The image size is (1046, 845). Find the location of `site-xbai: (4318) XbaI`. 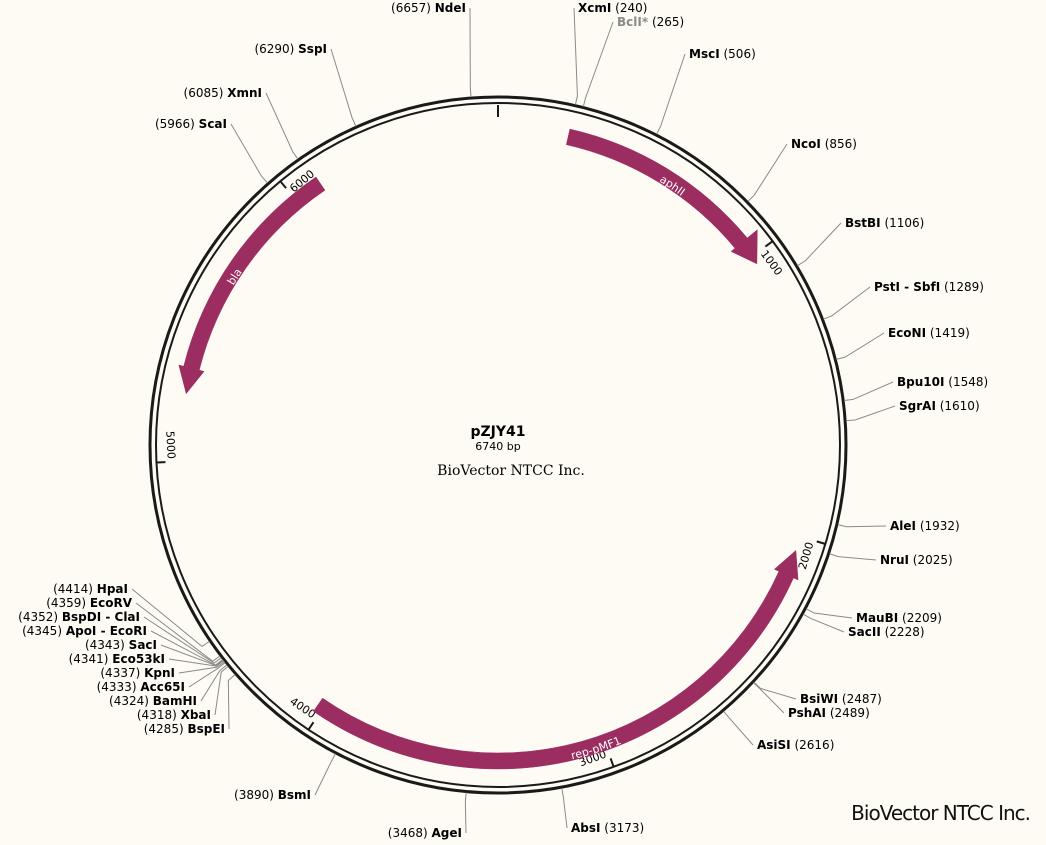

site-xbai: (4318) XbaI is located at coordinates (183, 693).